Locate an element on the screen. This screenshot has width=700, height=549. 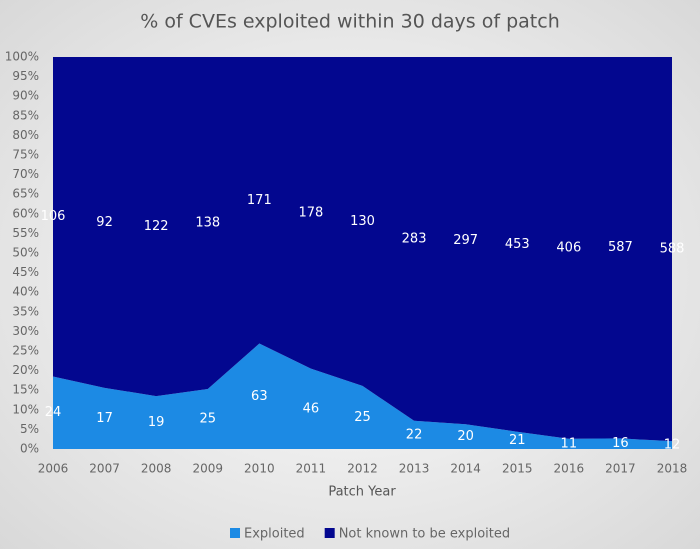
data-label: 20 is located at coordinates (465, 436).